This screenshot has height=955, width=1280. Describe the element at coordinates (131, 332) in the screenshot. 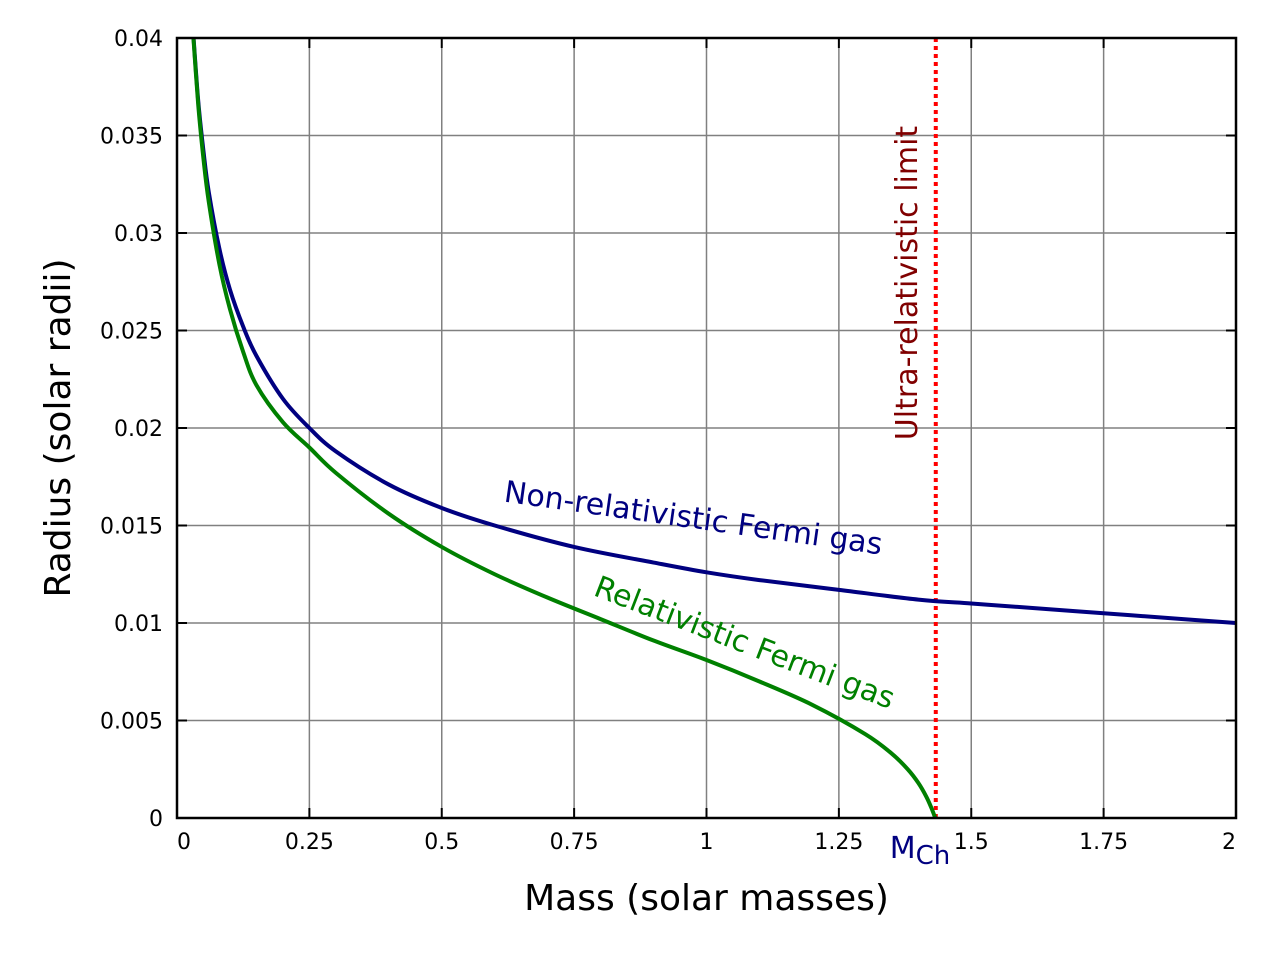

I see `y-tick-label: 0.025` at that location.